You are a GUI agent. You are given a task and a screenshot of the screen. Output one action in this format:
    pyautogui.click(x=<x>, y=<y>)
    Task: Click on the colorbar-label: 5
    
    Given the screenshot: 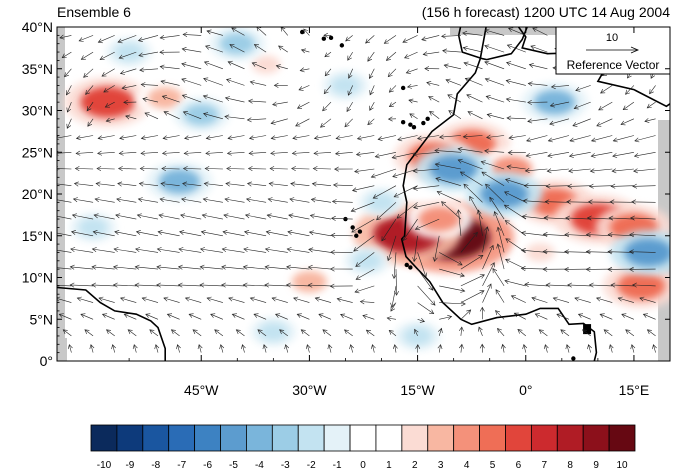 What is the action you would take?
    pyautogui.click(x=493, y=465)
    